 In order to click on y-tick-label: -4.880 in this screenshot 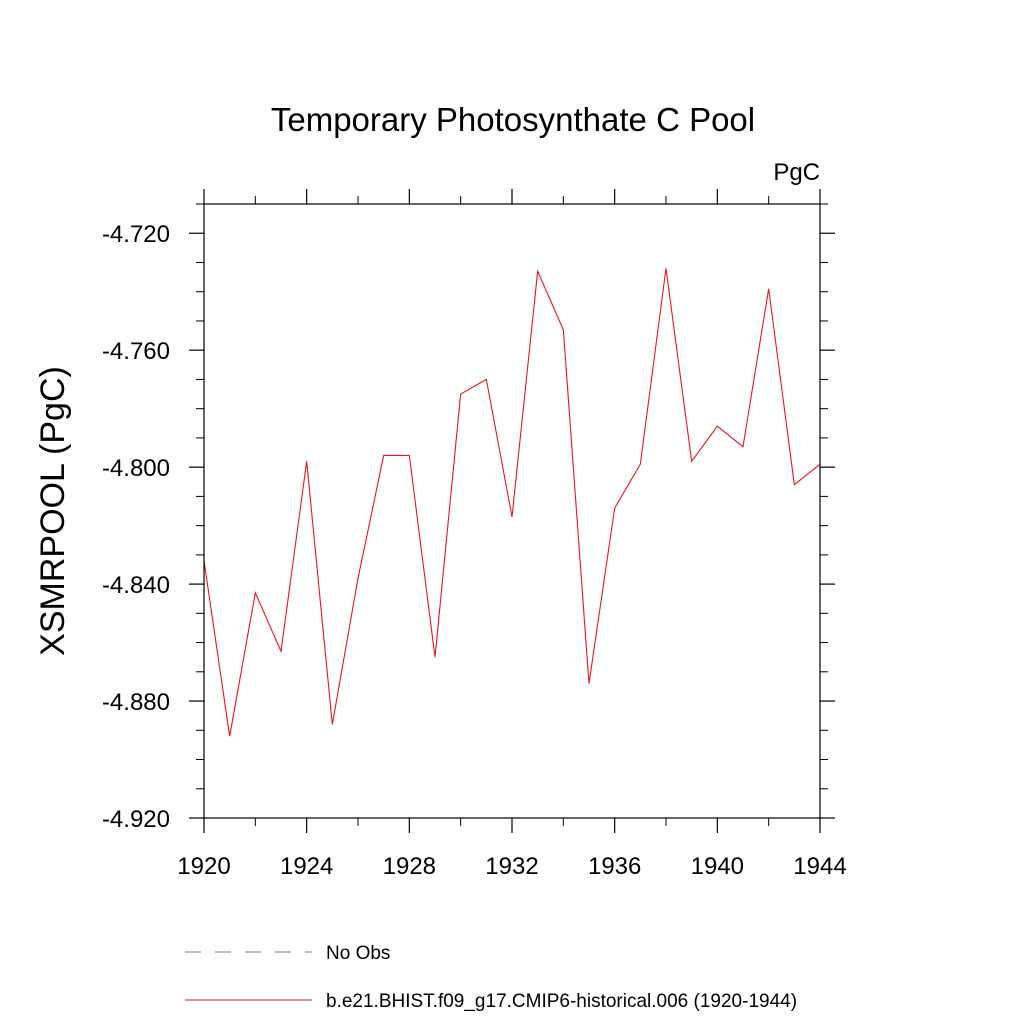, I will do `click(136, 702)`.